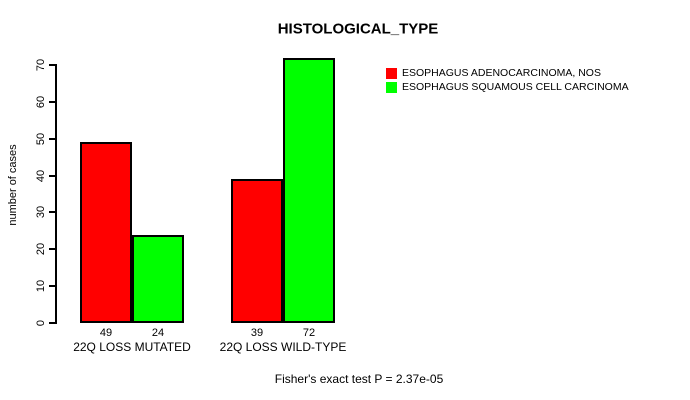  I want to click on legend-row: ESOPHAGUS ADENOCARCINOMA, NOS, so click(507, 73).